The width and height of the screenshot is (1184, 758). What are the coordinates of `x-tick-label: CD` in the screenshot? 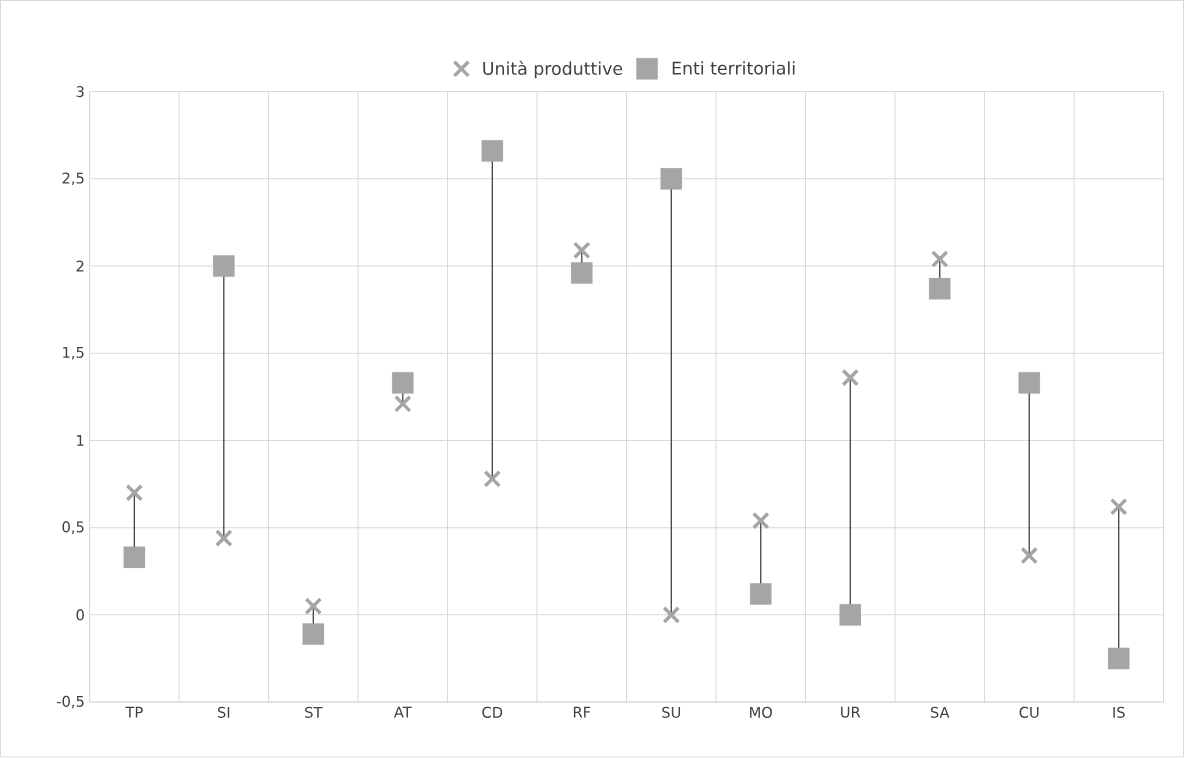 It's located at (492, 712).